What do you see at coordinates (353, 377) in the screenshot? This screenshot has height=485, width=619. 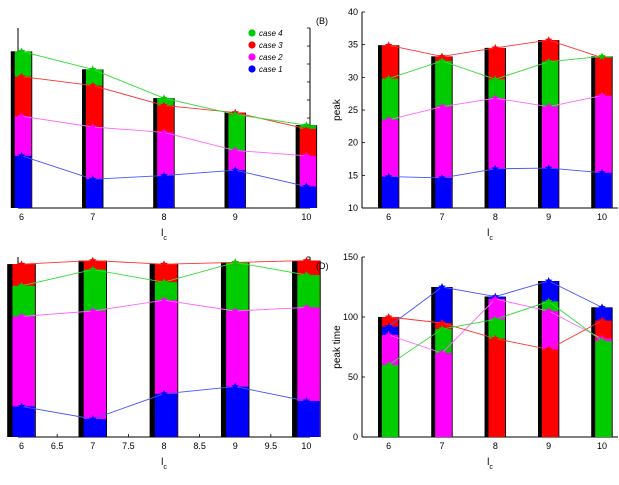 I see `y-tick-label: 50` at bounding box center [353, 377].